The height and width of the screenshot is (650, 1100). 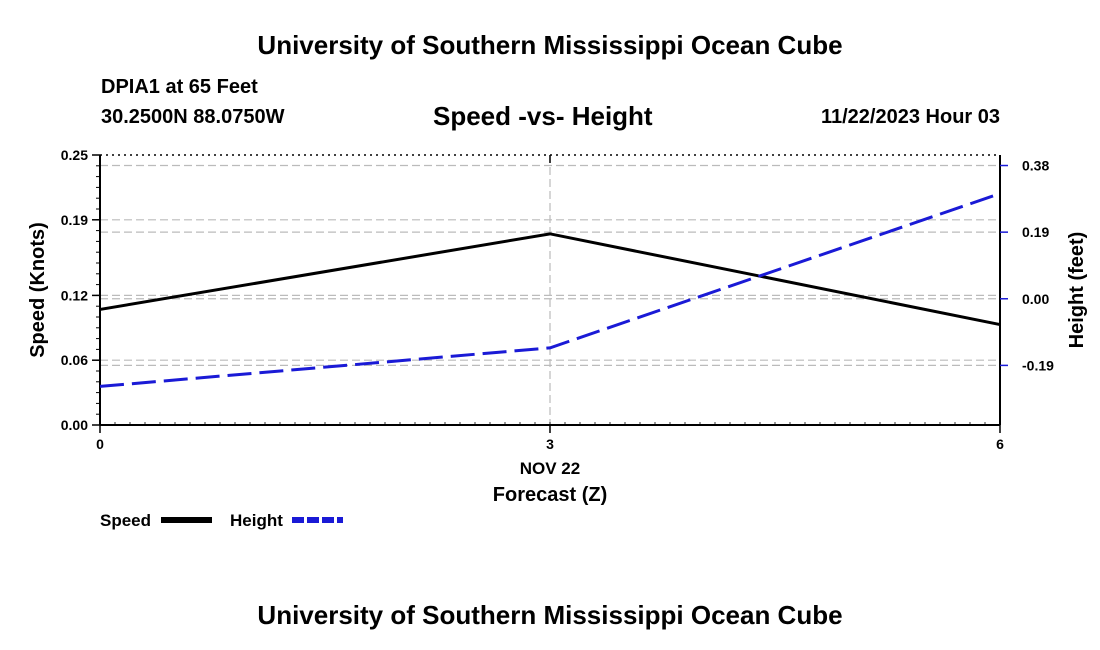 I want to click on x-tick-label: 6, so click(x=1000, y=444).